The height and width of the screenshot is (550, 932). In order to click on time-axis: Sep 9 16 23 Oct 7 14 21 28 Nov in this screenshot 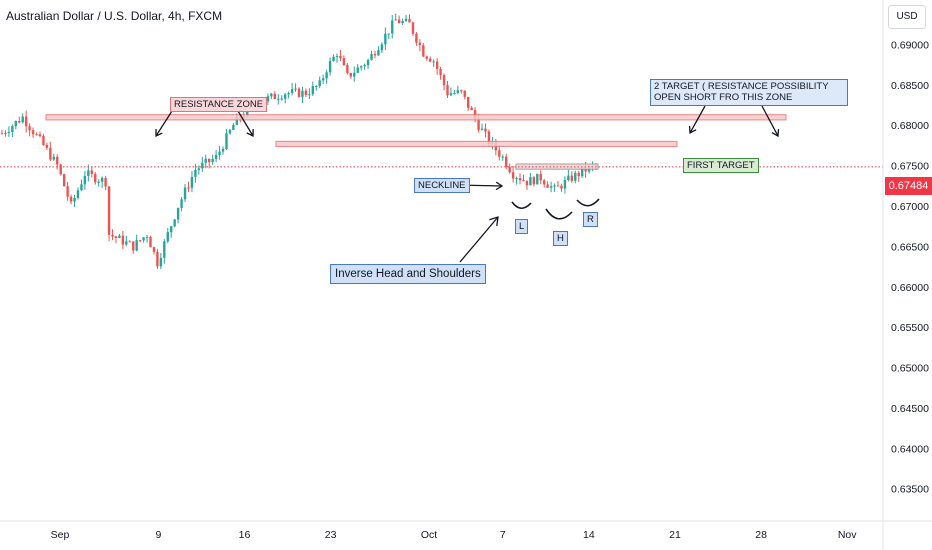, I will do `click(466, 530)`.